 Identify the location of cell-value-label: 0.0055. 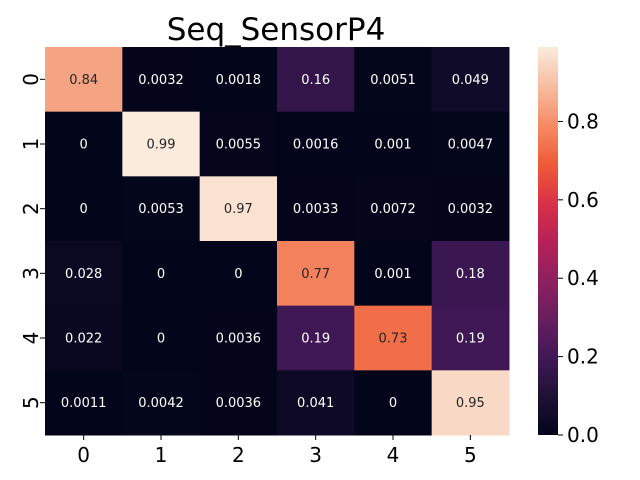
(239, 145).